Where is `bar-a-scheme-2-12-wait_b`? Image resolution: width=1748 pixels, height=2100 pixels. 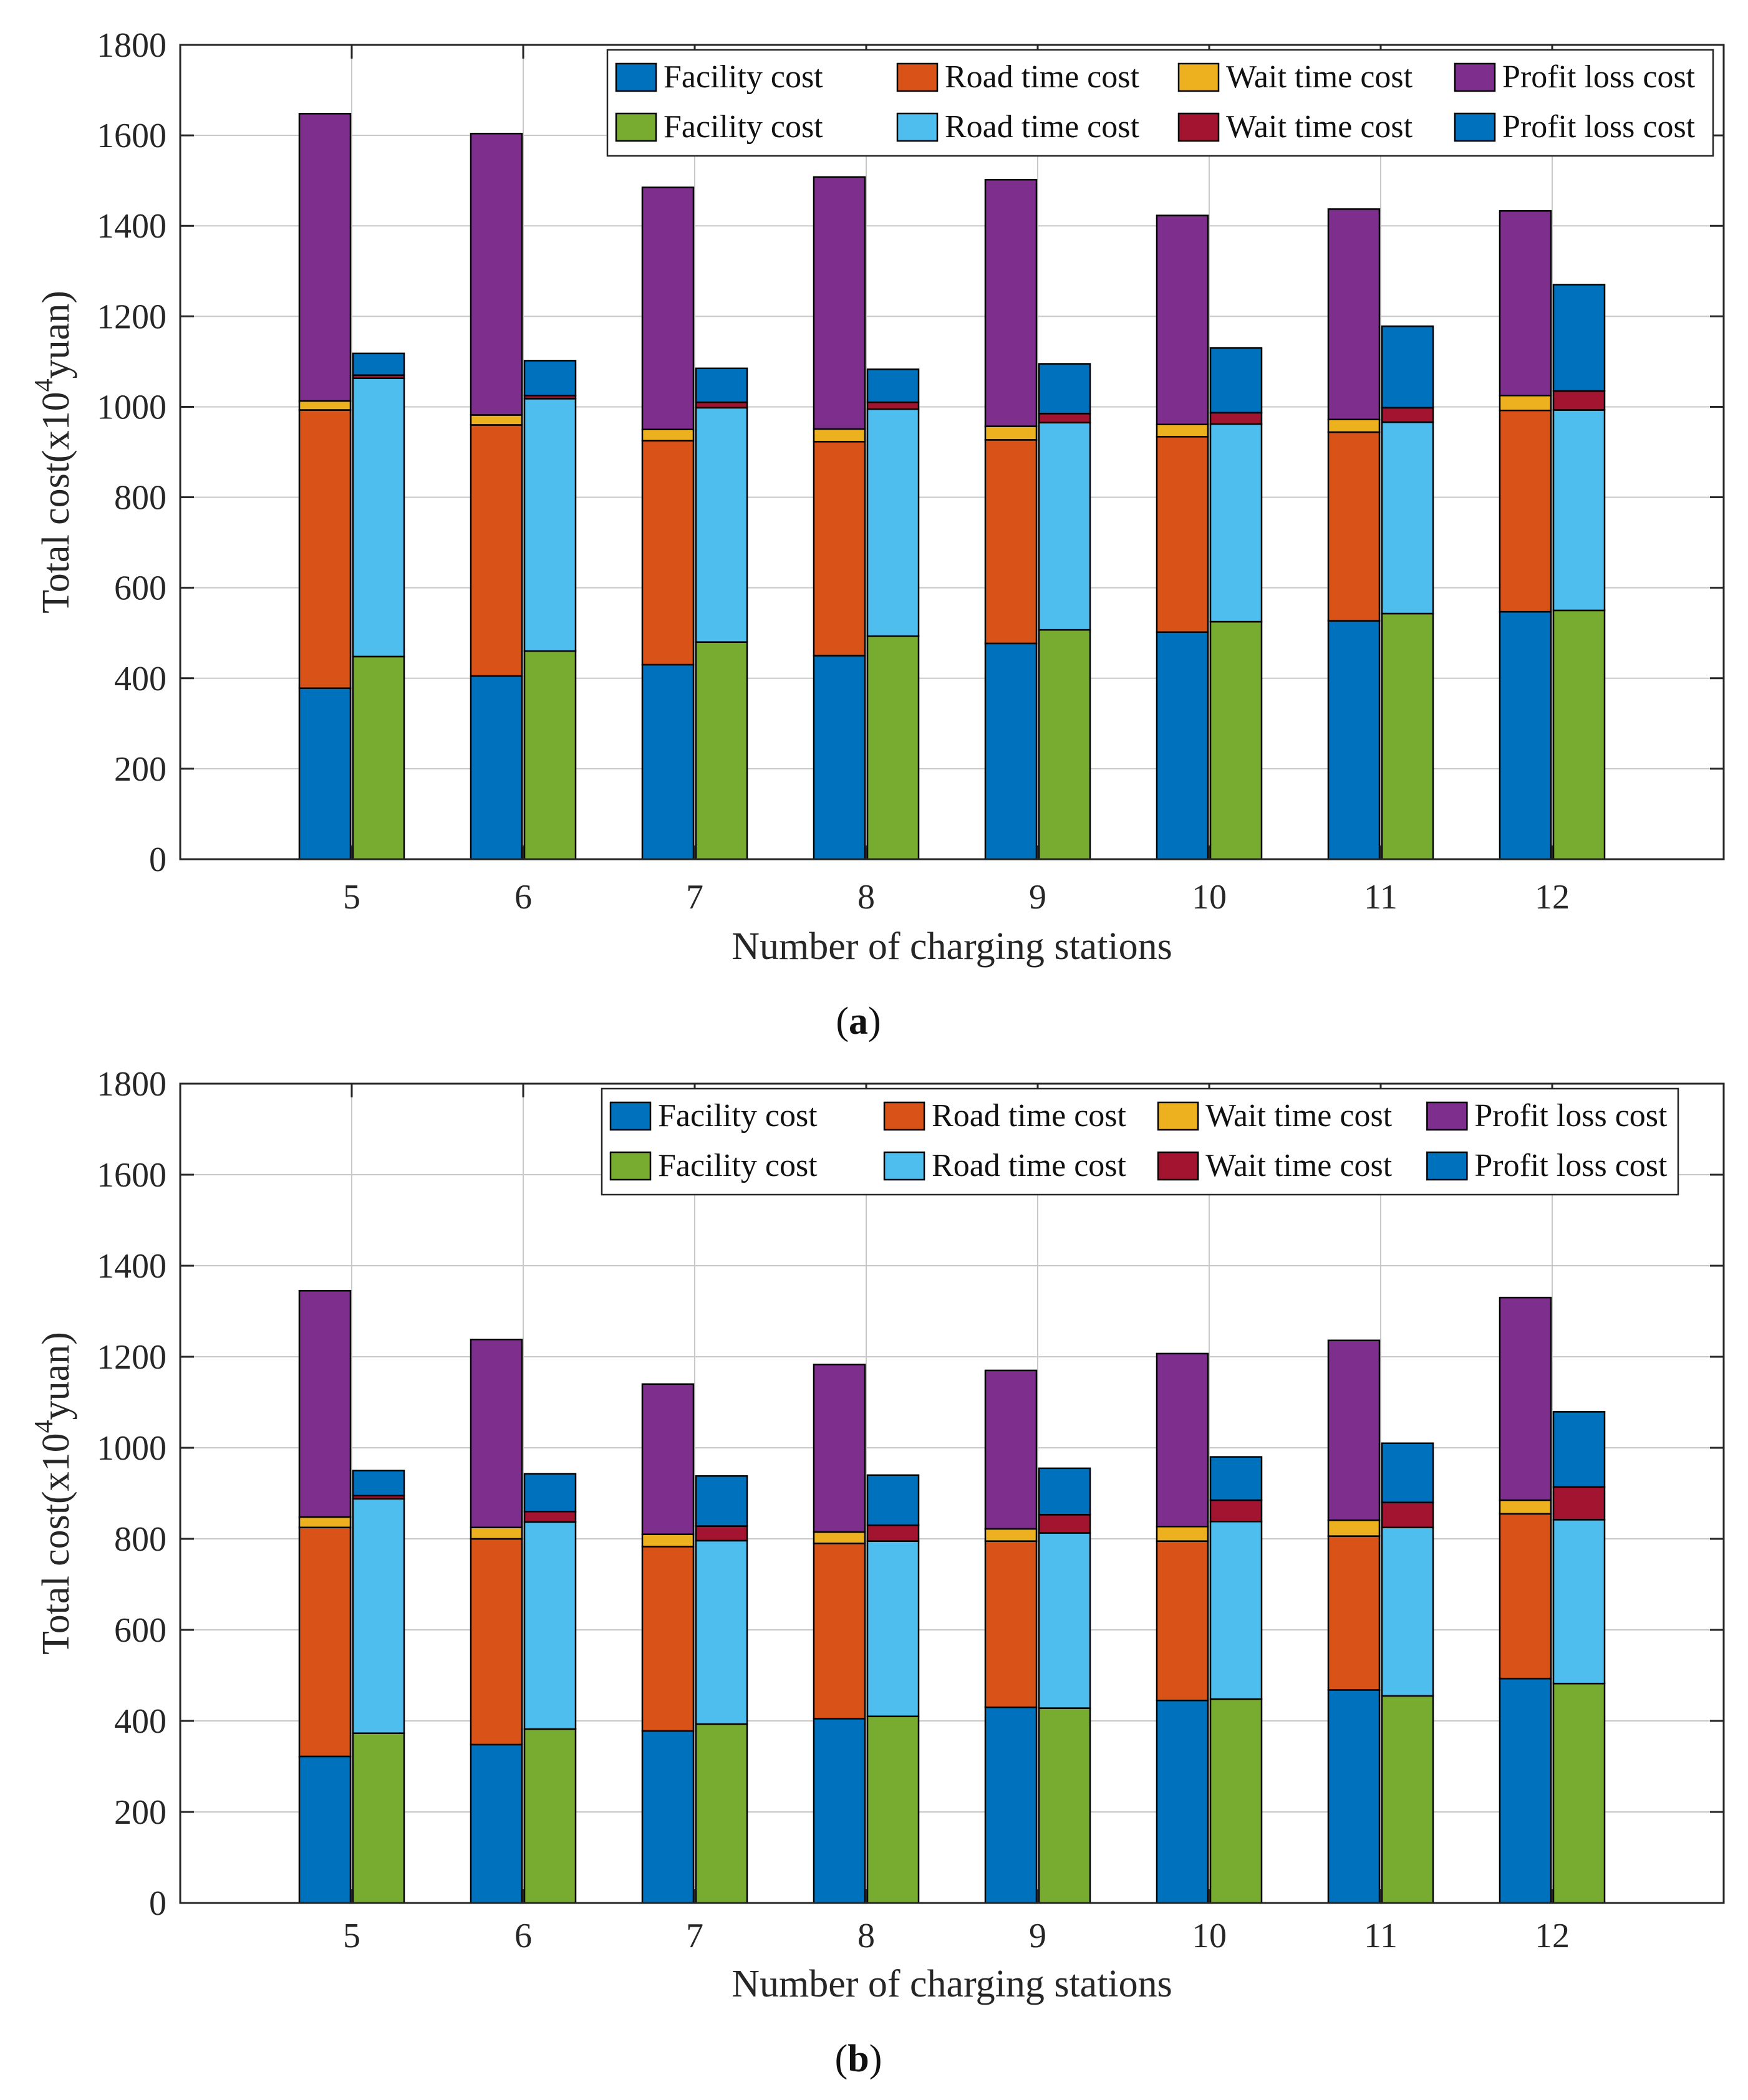 bar-a-scheme-2-12-wait_b is located at coordinates (1579, 400).